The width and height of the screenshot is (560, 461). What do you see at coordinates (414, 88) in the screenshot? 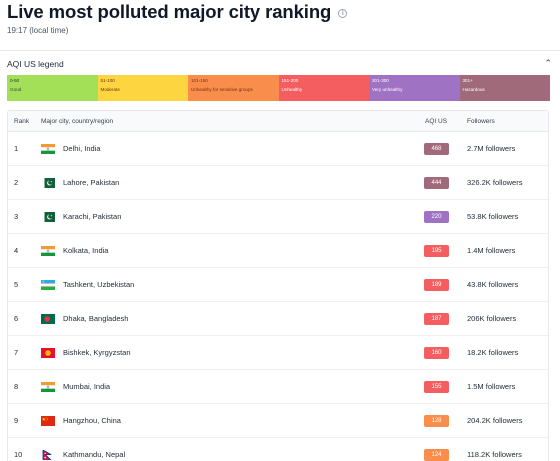
I see `legend-segment-very-unhealthy: 201-300 Very unhealthy` at bounding box center [414, 88].